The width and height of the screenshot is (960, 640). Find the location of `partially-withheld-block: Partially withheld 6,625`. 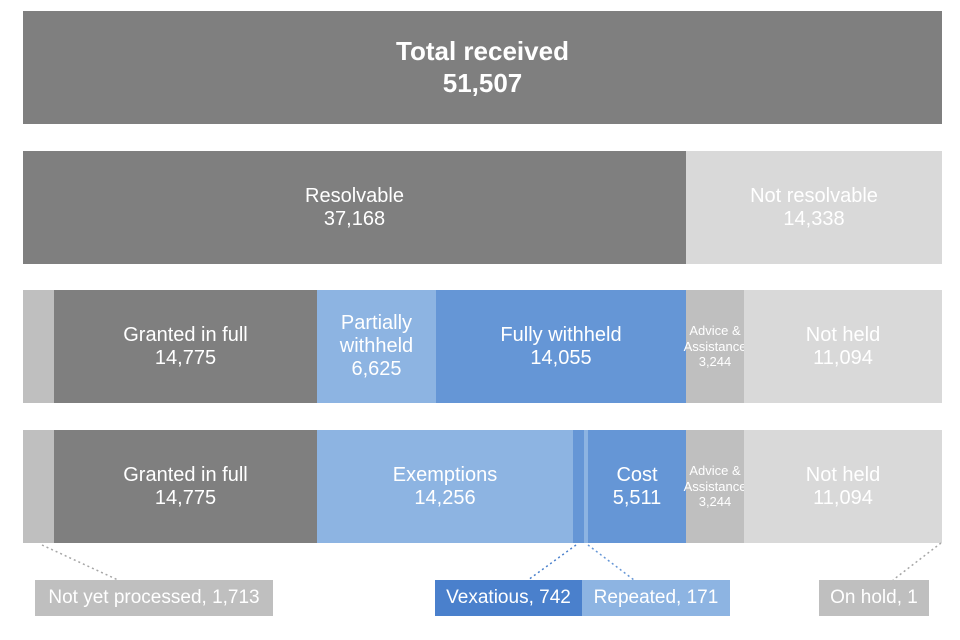

partially-withheld-block: Partially withheld 6,625 is located at coordinates (376, 346).